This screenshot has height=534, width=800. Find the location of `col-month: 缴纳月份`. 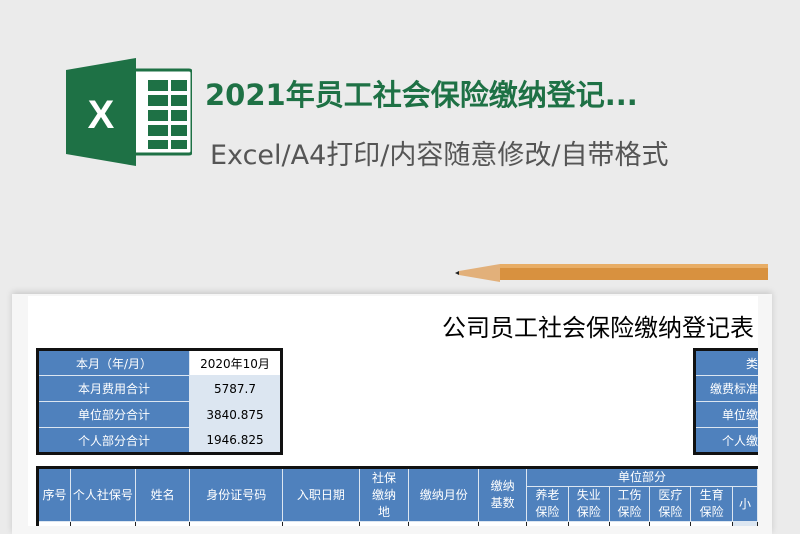

col-month: 缴纳月份 is located at coordinates (444, 494).